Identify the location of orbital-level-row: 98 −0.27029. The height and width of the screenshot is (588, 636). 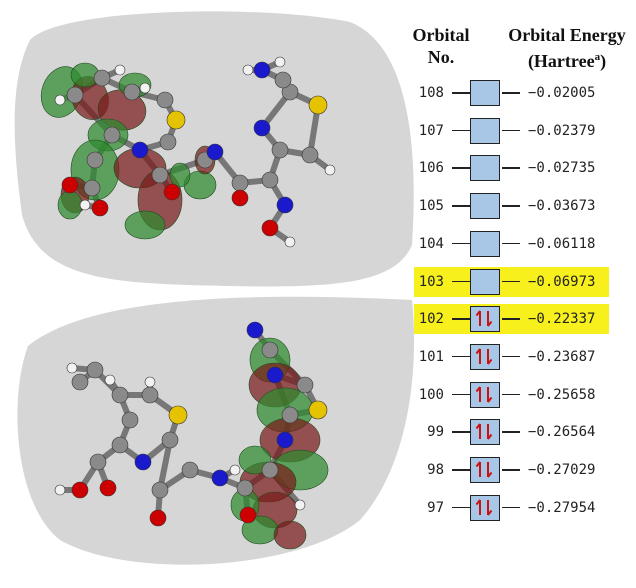
(318, 470).